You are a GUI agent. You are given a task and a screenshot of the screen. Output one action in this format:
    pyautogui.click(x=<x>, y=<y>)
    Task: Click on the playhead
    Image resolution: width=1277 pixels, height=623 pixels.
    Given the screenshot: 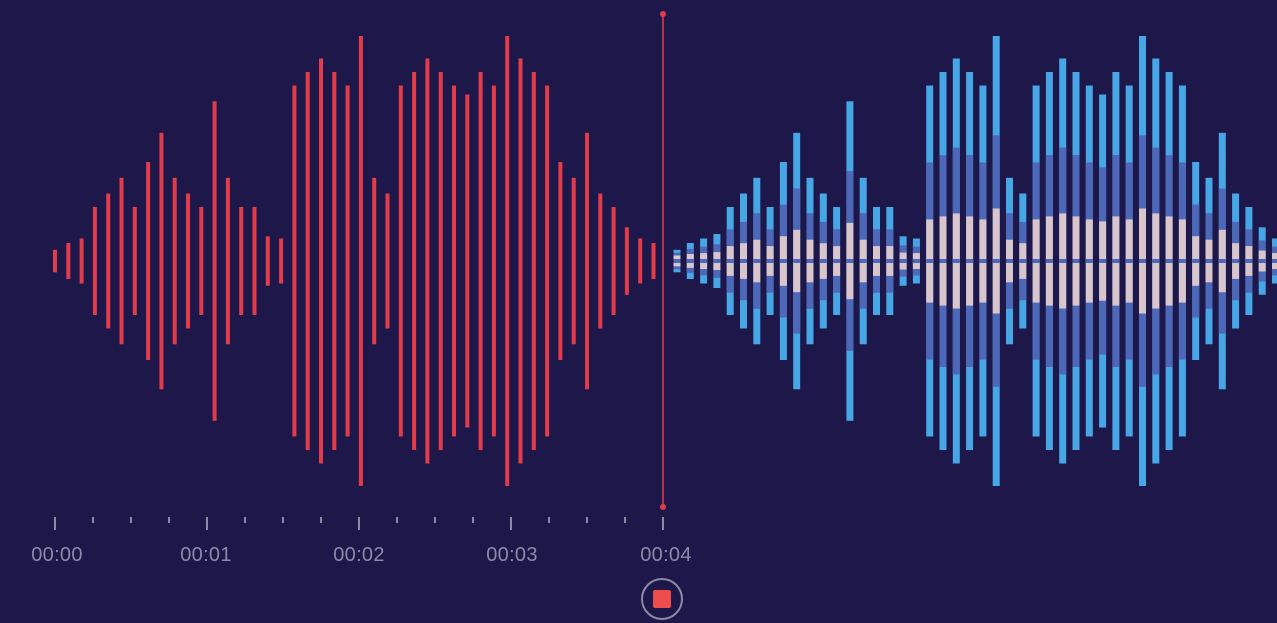 What is the action you would take?
    pyautogui.click(x=663, y=260)
    